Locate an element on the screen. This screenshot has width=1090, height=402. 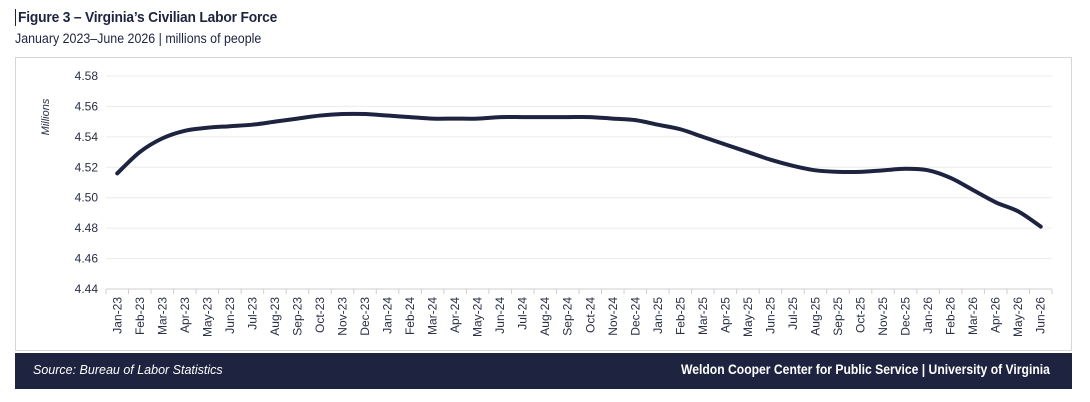
x-tick-label: Sep-24 is located at coordinates (568, 316).